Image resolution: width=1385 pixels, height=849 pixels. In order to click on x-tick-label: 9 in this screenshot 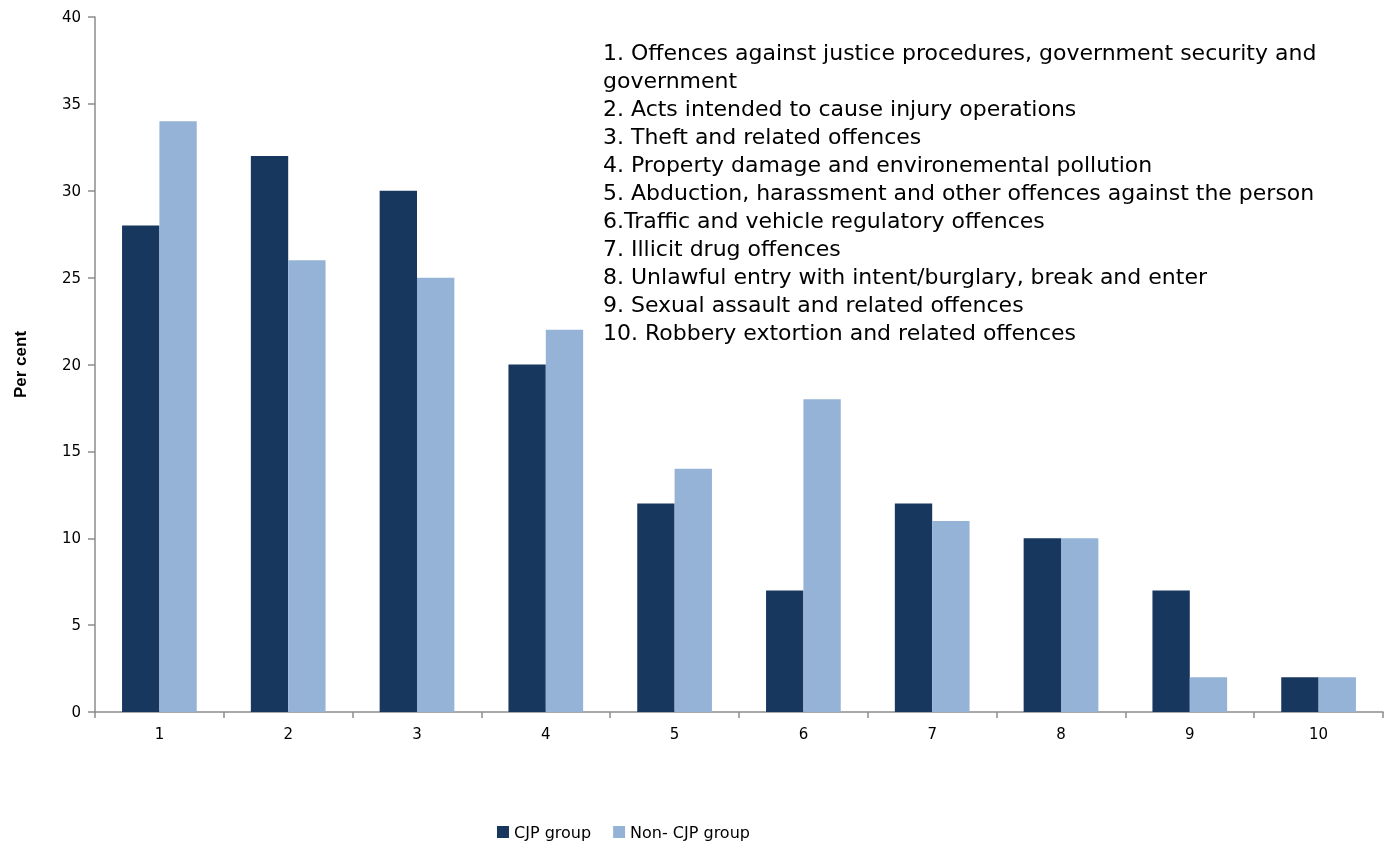, I will do `click(1190, 733)`.